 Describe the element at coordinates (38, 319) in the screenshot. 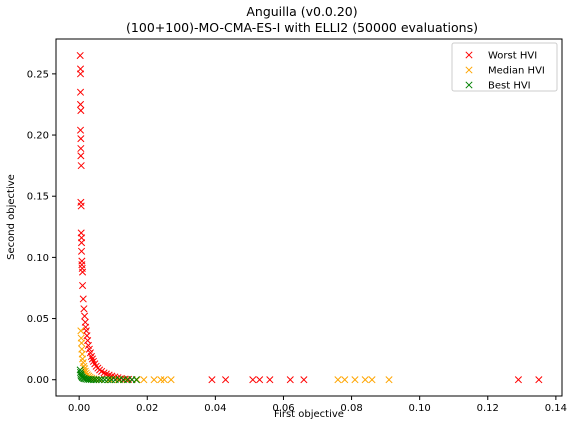

I see `y-tick-label: 0.05` at that location.